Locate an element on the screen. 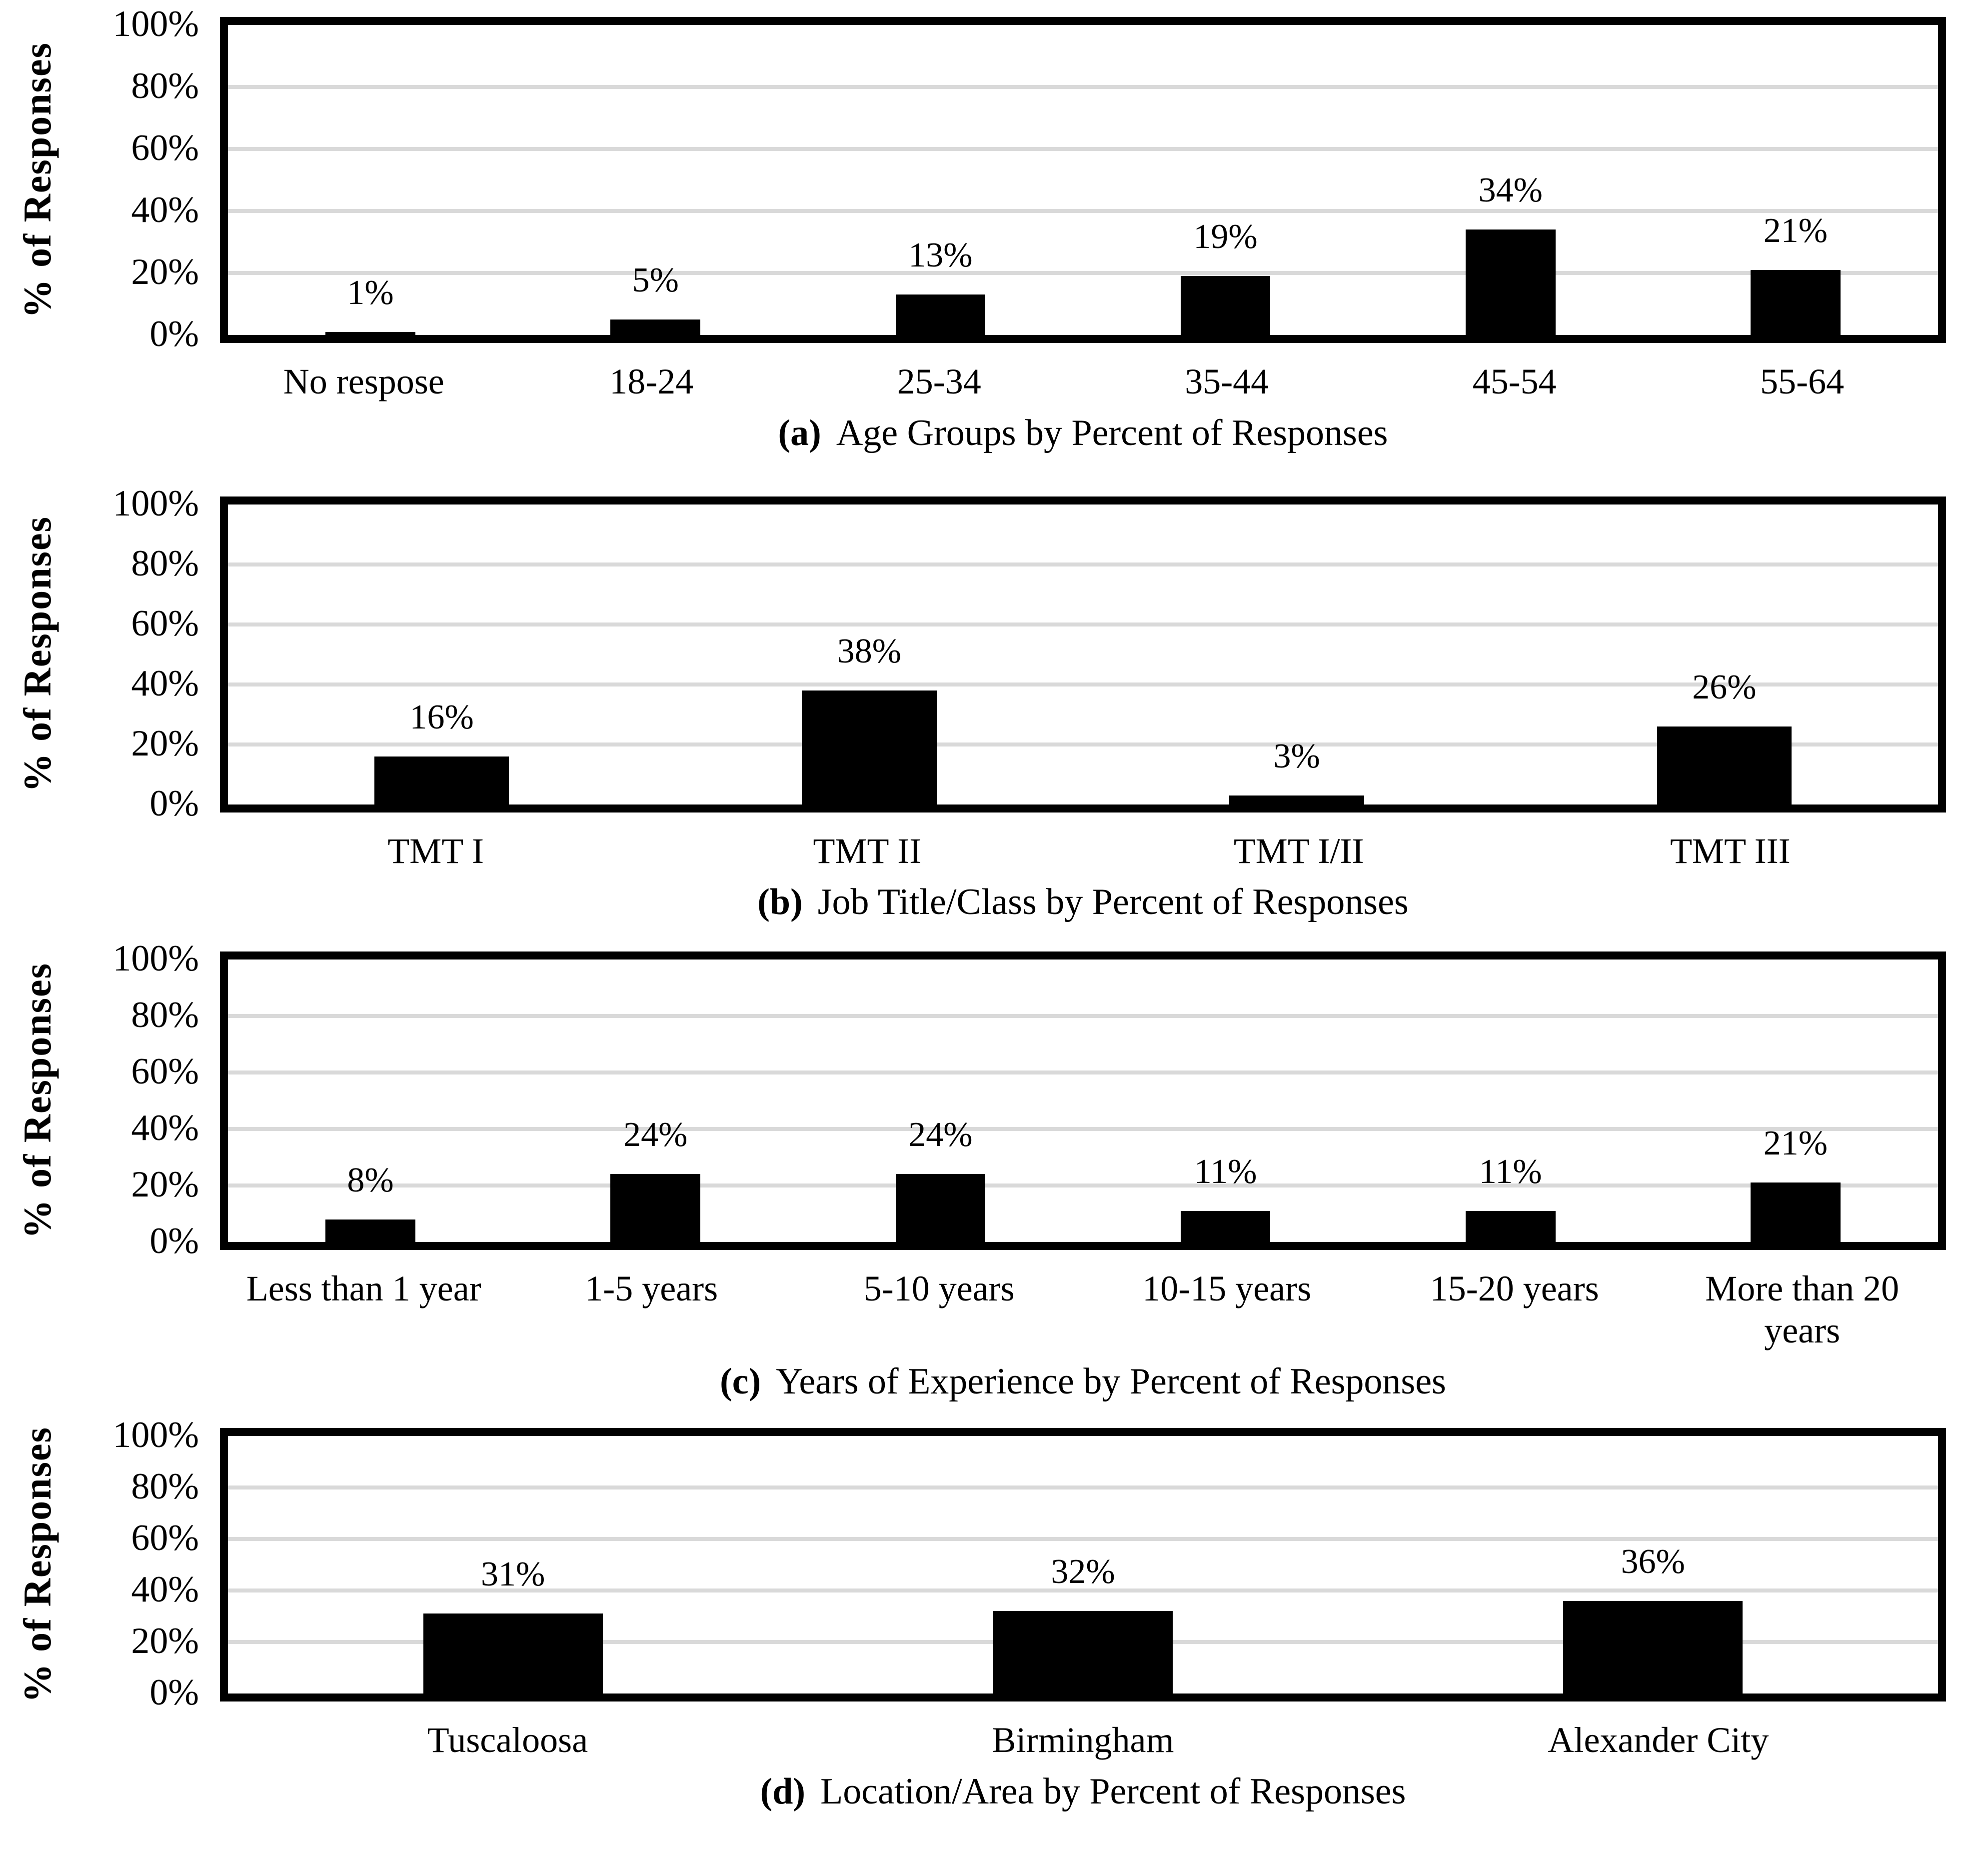  bar-value-label: 38% is located at coordinates (870, 651).